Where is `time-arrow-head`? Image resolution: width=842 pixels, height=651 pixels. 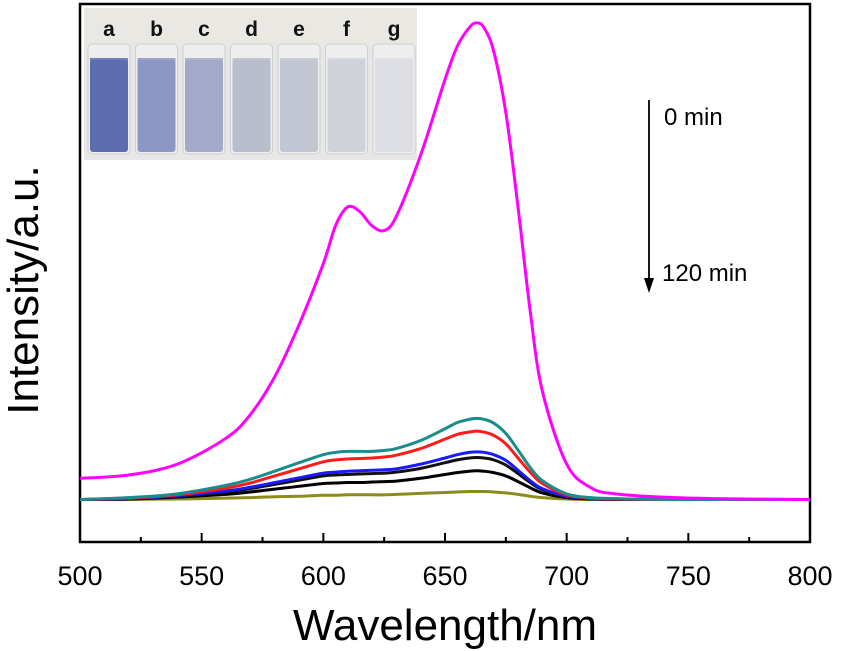
time-arrow-head is located at coordinates (649, 285).